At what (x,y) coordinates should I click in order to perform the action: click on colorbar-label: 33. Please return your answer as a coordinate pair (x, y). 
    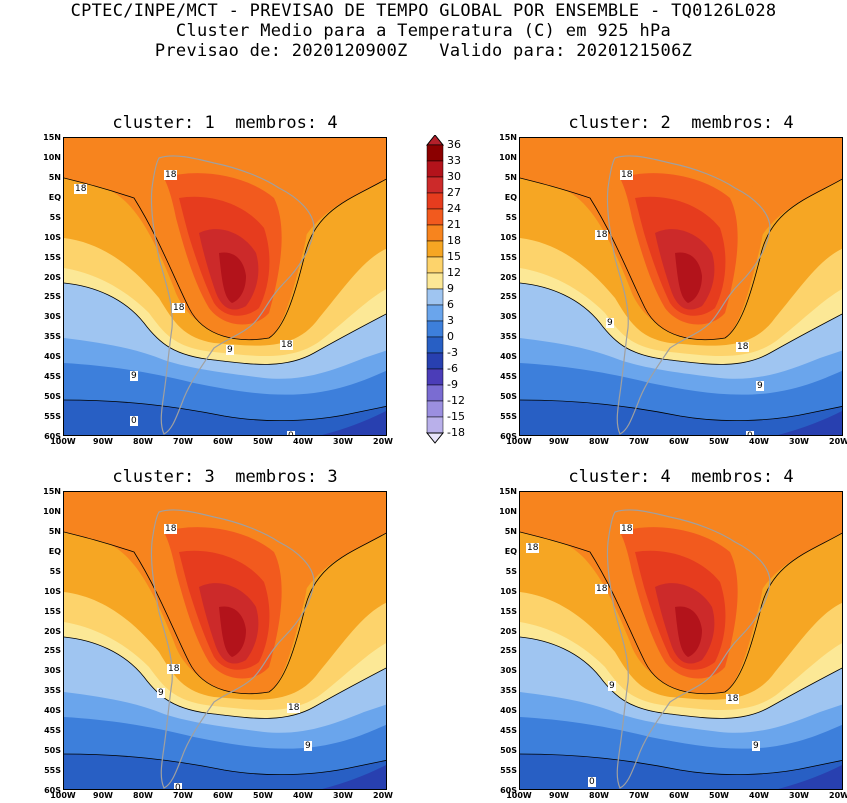
    Looking at the image, I should click on (454, 160).